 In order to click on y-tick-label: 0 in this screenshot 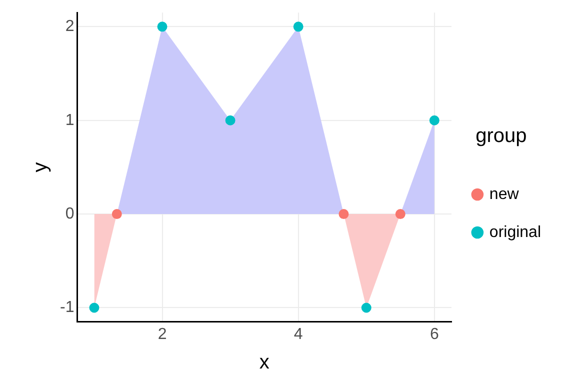, I will do `click(69, 213)`.